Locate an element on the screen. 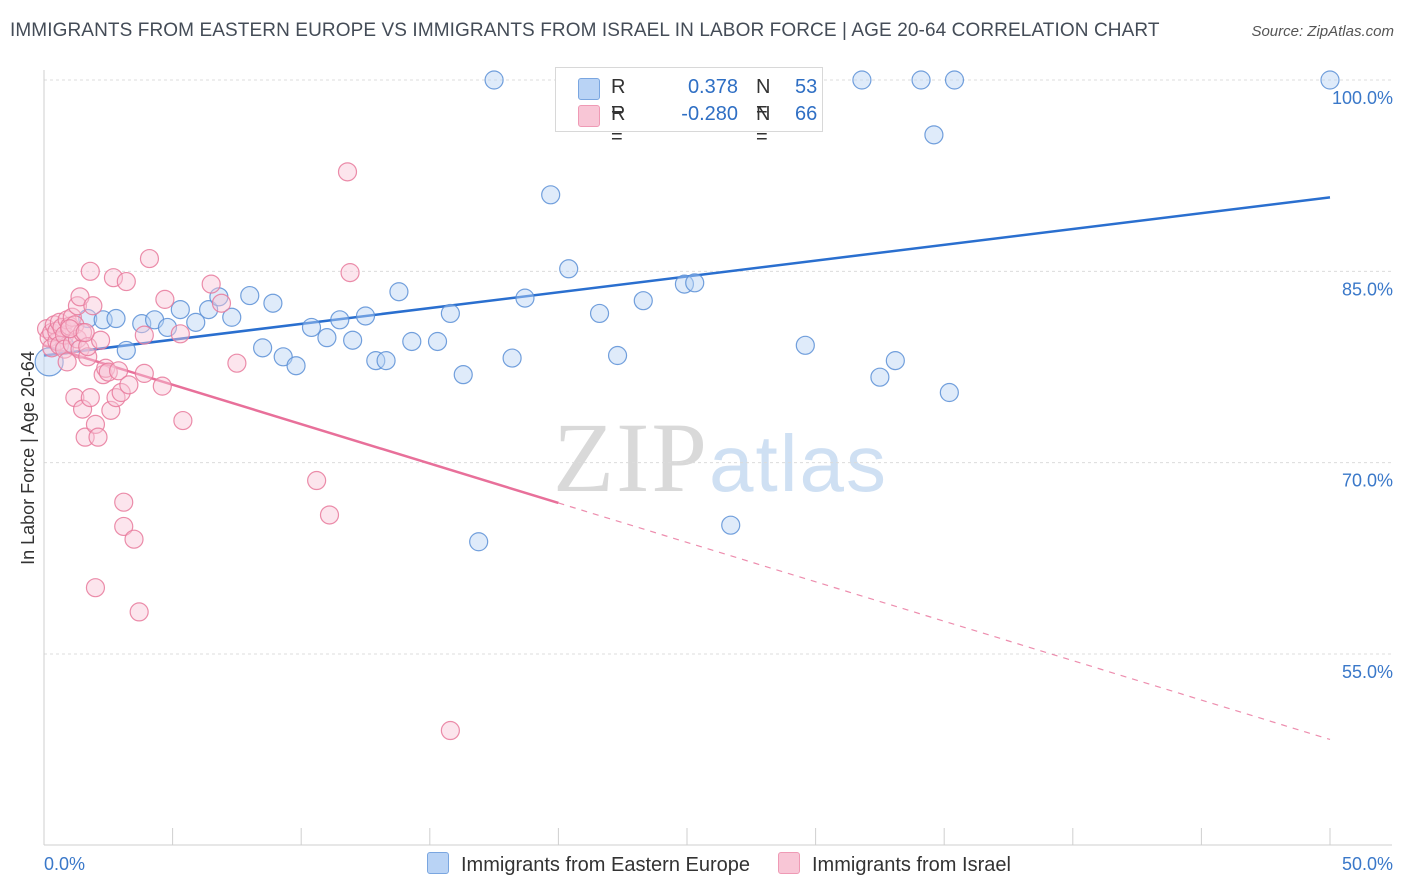  watermark: ZIPatlas is located at coordinates (720, 457).